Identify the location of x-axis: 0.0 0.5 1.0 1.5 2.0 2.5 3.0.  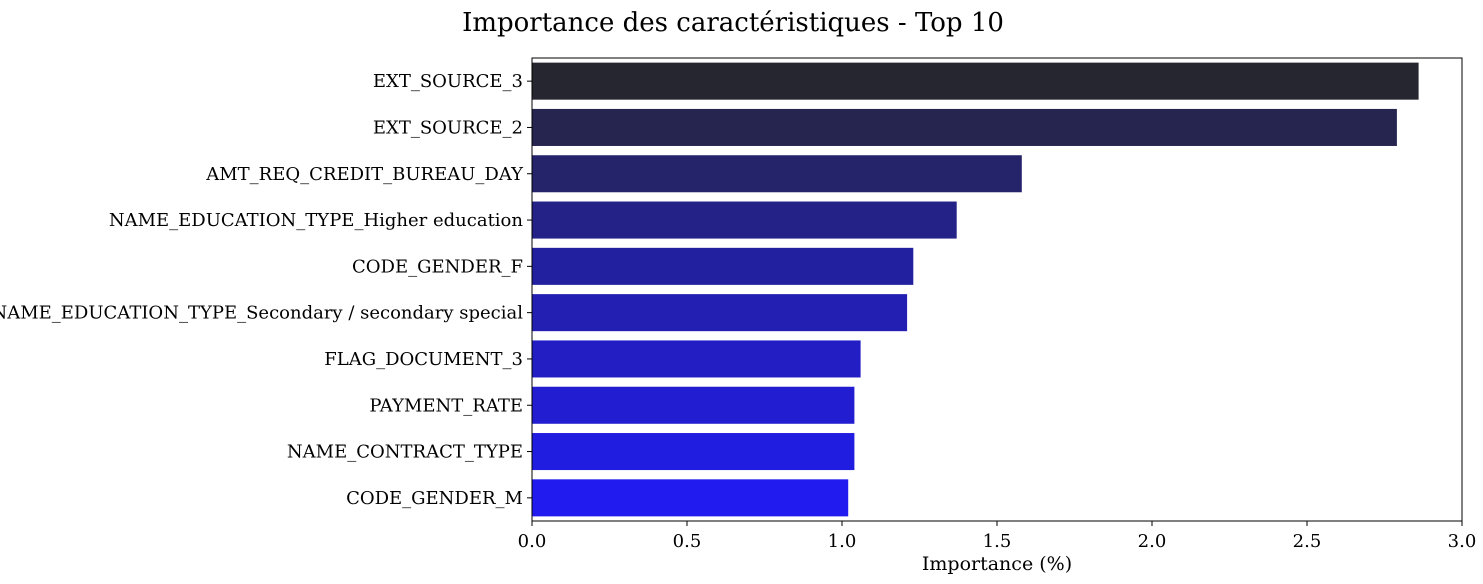
(997, 536).